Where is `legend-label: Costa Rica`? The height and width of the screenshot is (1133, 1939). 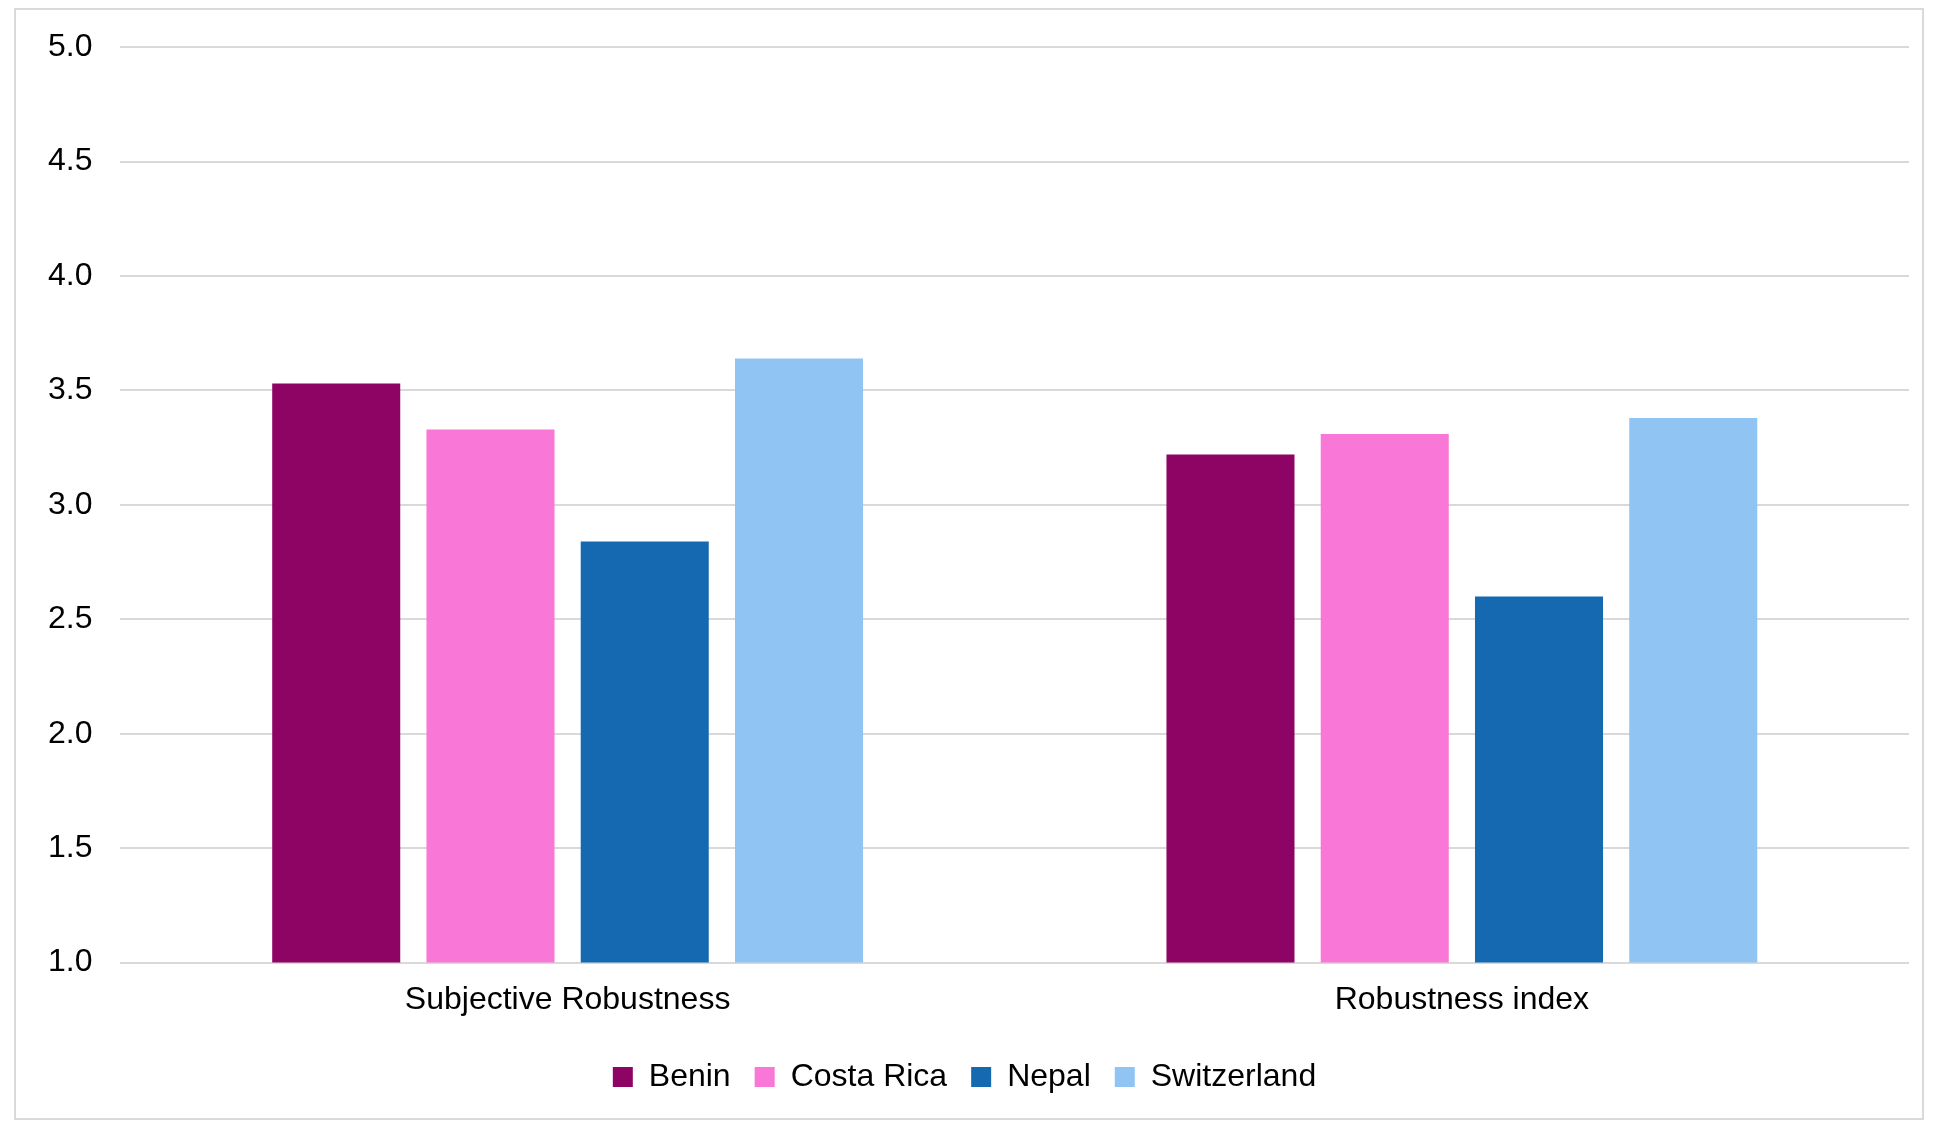
legend-label: Costa Rica is located at coordinates (869, 1074).